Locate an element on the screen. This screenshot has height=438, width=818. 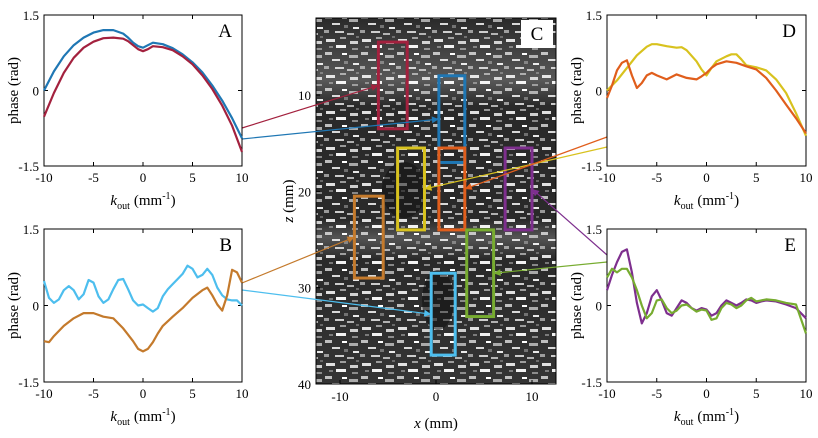
image-y-ticks: 10 20 30 40 is located at coordinates (309, 240).